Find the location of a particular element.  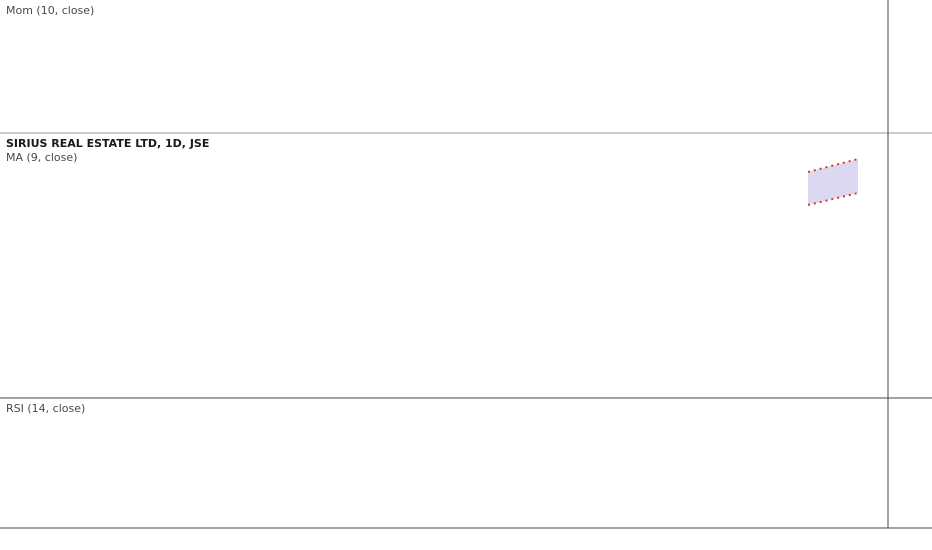

pane-legend: Mom (10, close) is located at coordinates (50, 10).